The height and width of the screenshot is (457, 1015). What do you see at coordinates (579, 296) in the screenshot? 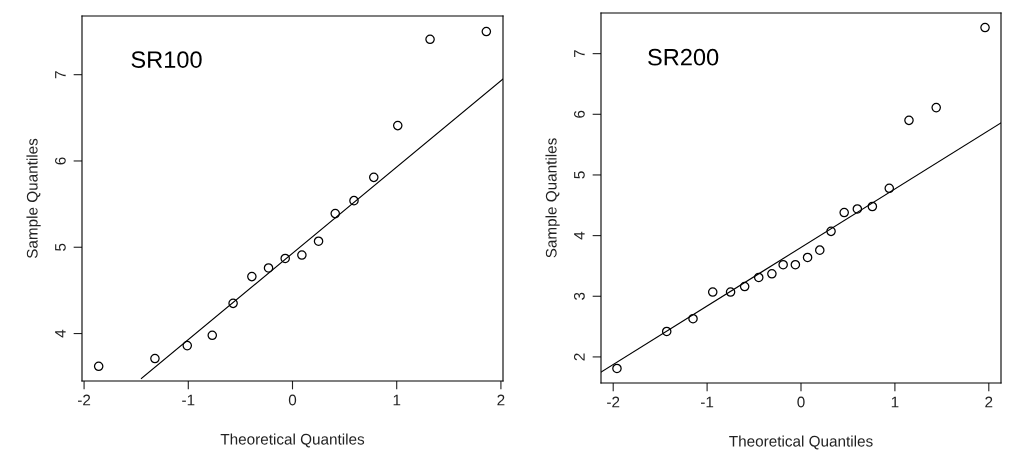
I see `y-tick-label: 3` at bounding box center [579, 296].